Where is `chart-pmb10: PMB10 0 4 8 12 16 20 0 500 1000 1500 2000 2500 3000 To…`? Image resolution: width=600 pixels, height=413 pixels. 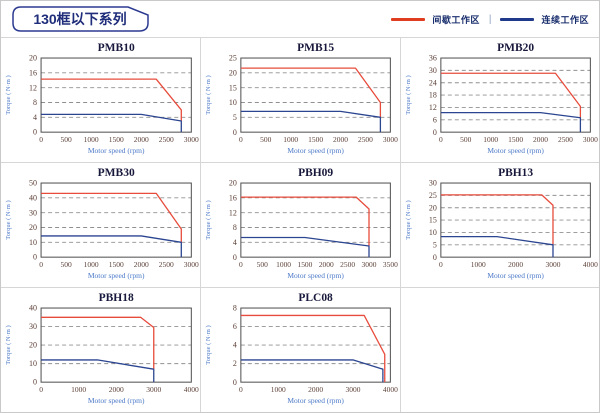
chart-pmb10: PMB10 0 4 8 12 16 20 0 500 1000 1500 2000 2500 3000 To… is located at coordinates (102, 98).